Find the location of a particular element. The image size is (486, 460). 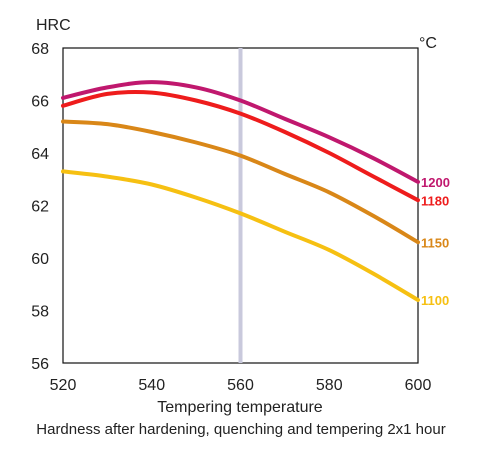

x-tick-labels: 520 540 560 580 600 is located at coordinates (241, 385).